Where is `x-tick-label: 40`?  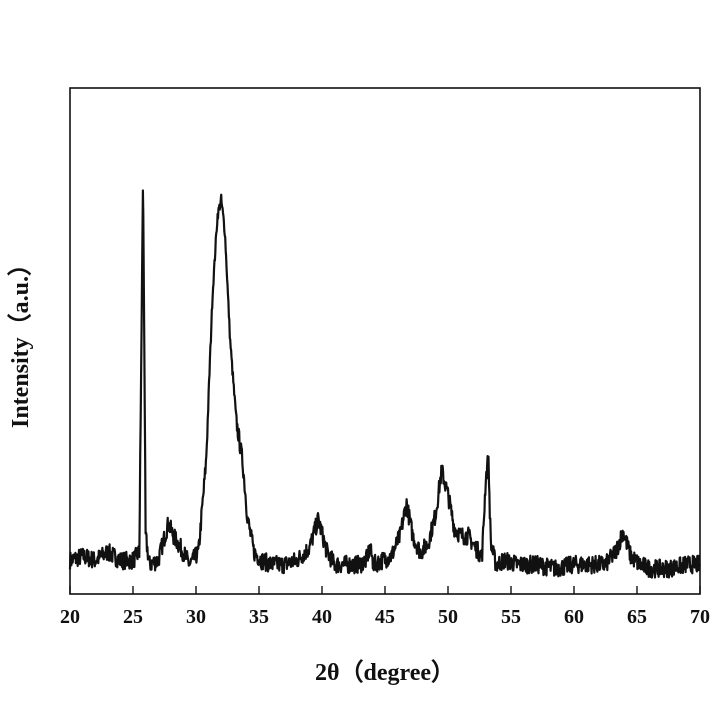 x-tick-label: 40 is located at coordinates (322, 617).